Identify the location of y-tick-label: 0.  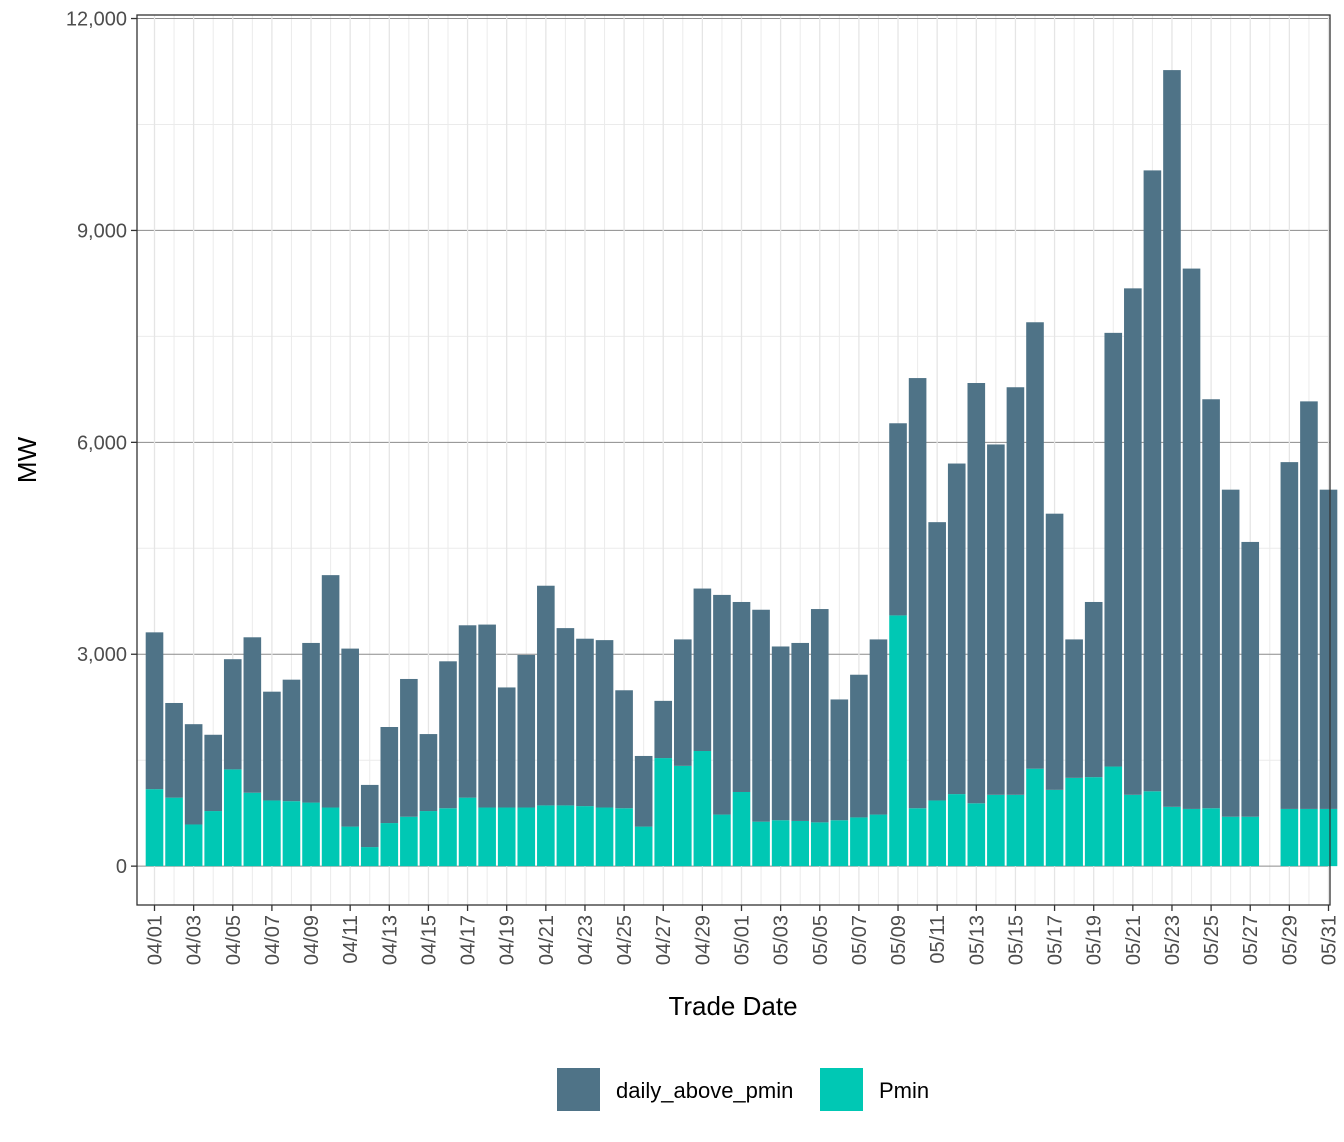
(121, 867).